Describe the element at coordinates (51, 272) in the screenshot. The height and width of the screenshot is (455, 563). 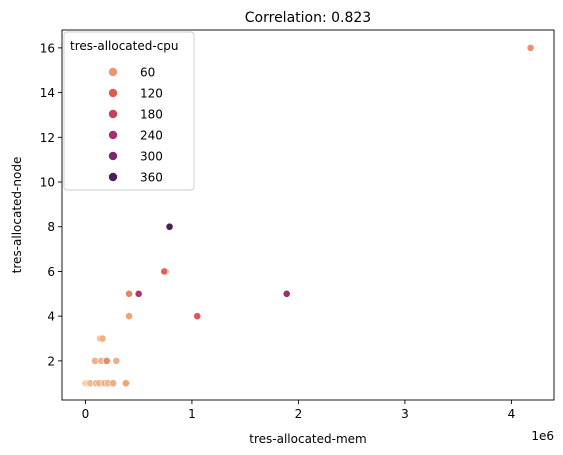
I see `y-tick-label: 6` at that location.